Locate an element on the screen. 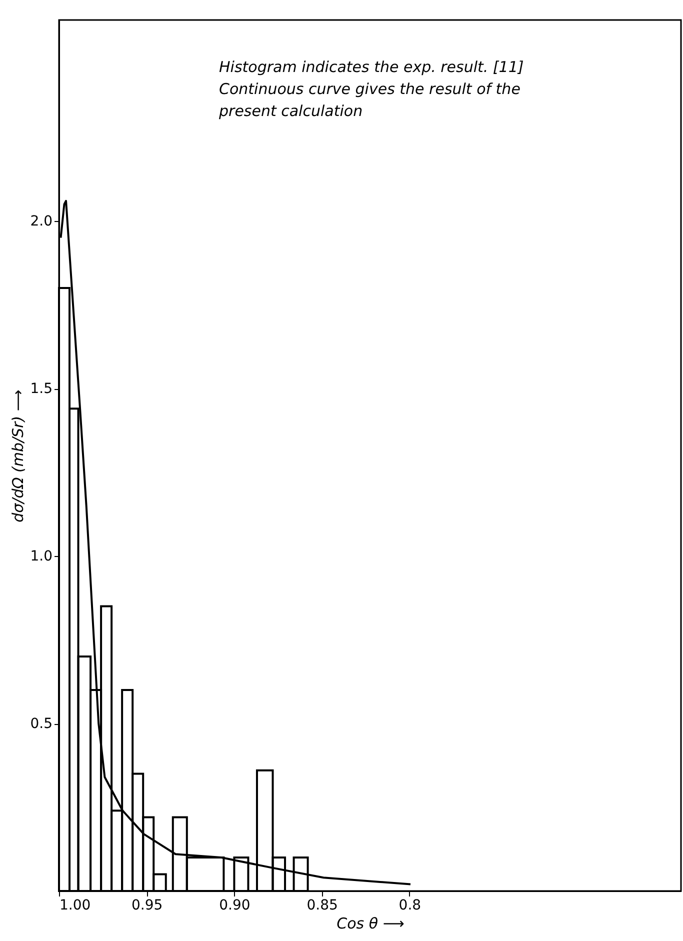 Image resolution: width=683 pixels, height=941 pixels. y-tick-label: 0.5 is located at coordinates (41, 724).